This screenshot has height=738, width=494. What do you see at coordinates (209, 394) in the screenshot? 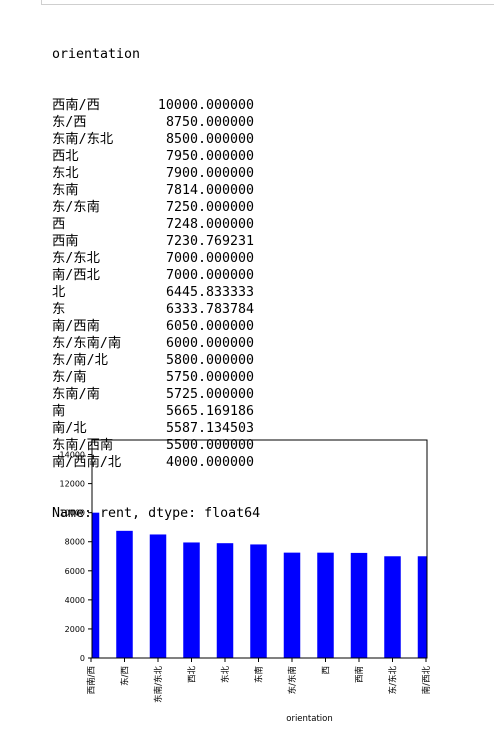
I see `series-value: 5725.000000` at bounding box center [209, 394].